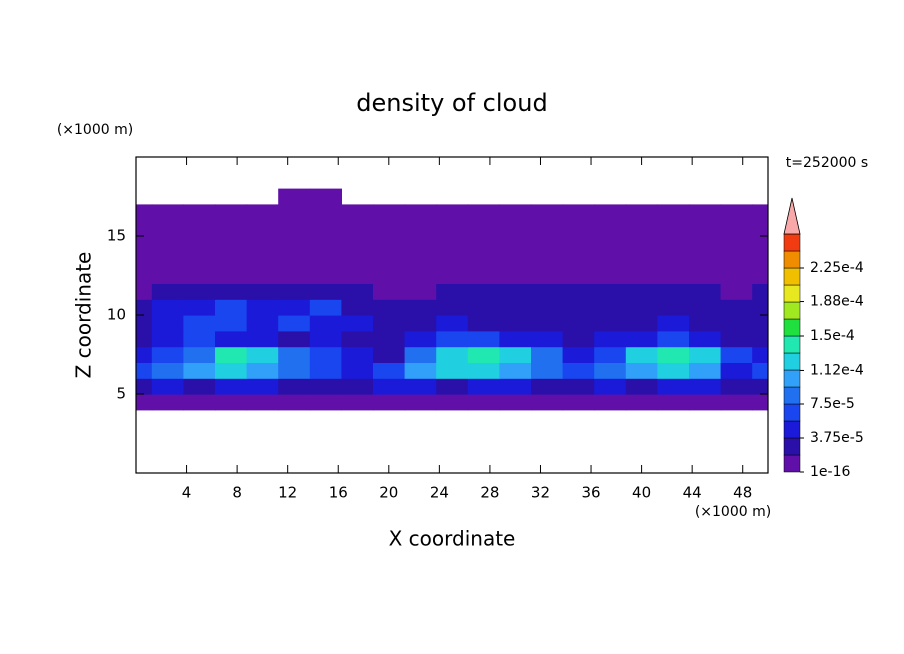 The height and width of the screenshot is (654, 904). I want to click on x-tick-label: 44, so click(692, 493).